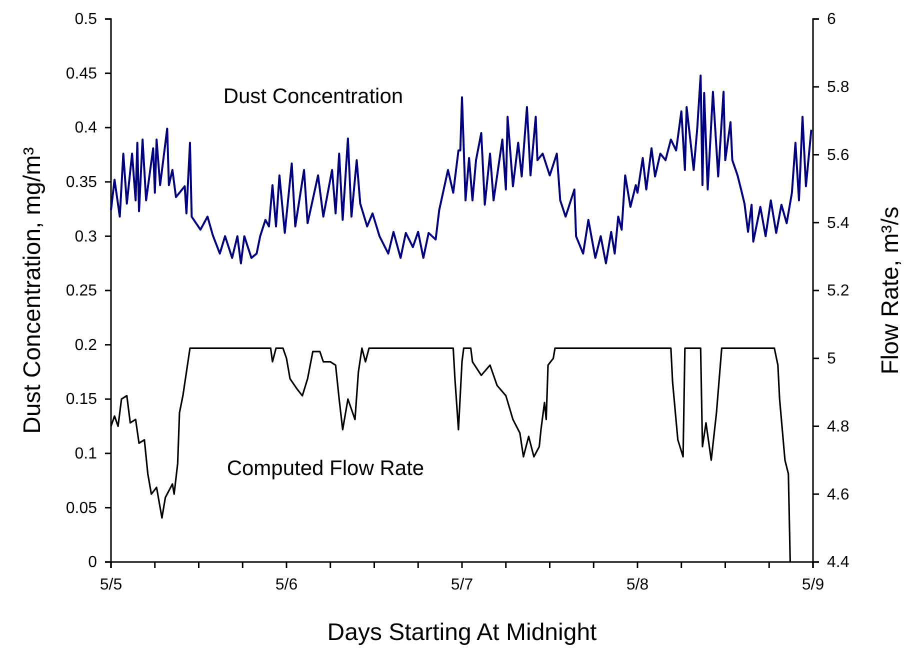 Image resolution: width=919 pixels, height=650 pixels. I want to click on y-tick-label: 0.45, so click(82, 73).